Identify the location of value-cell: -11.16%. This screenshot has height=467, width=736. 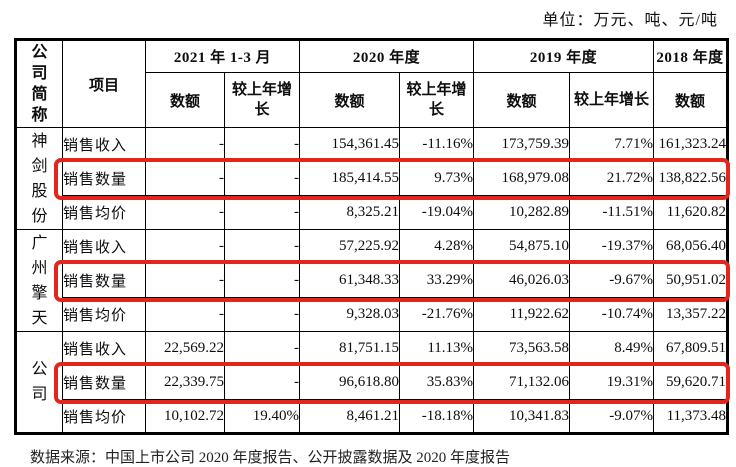
(436, 144).